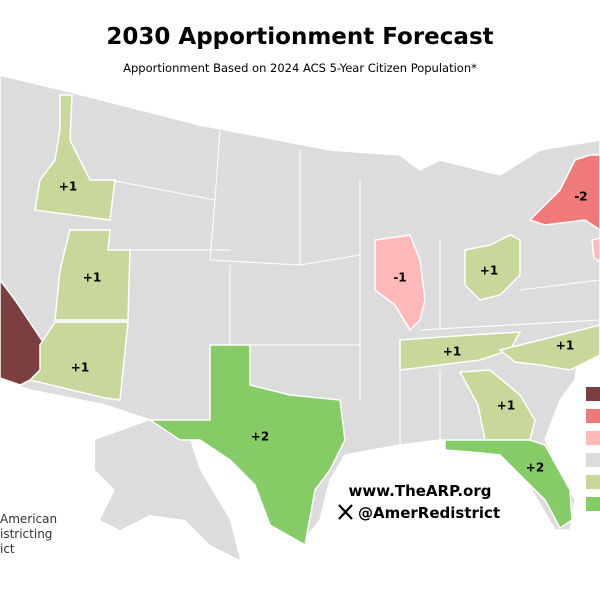 The image size is (600, 600). I want to click on state-label: -2, so click(580, 197).